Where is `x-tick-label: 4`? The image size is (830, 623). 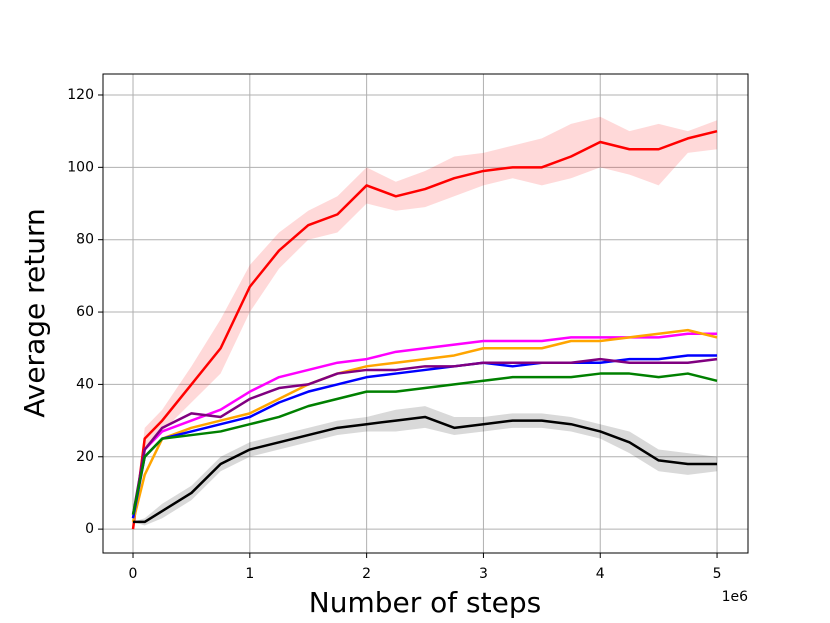
x-tick-label: 4 is located at coordinates (600, 574).